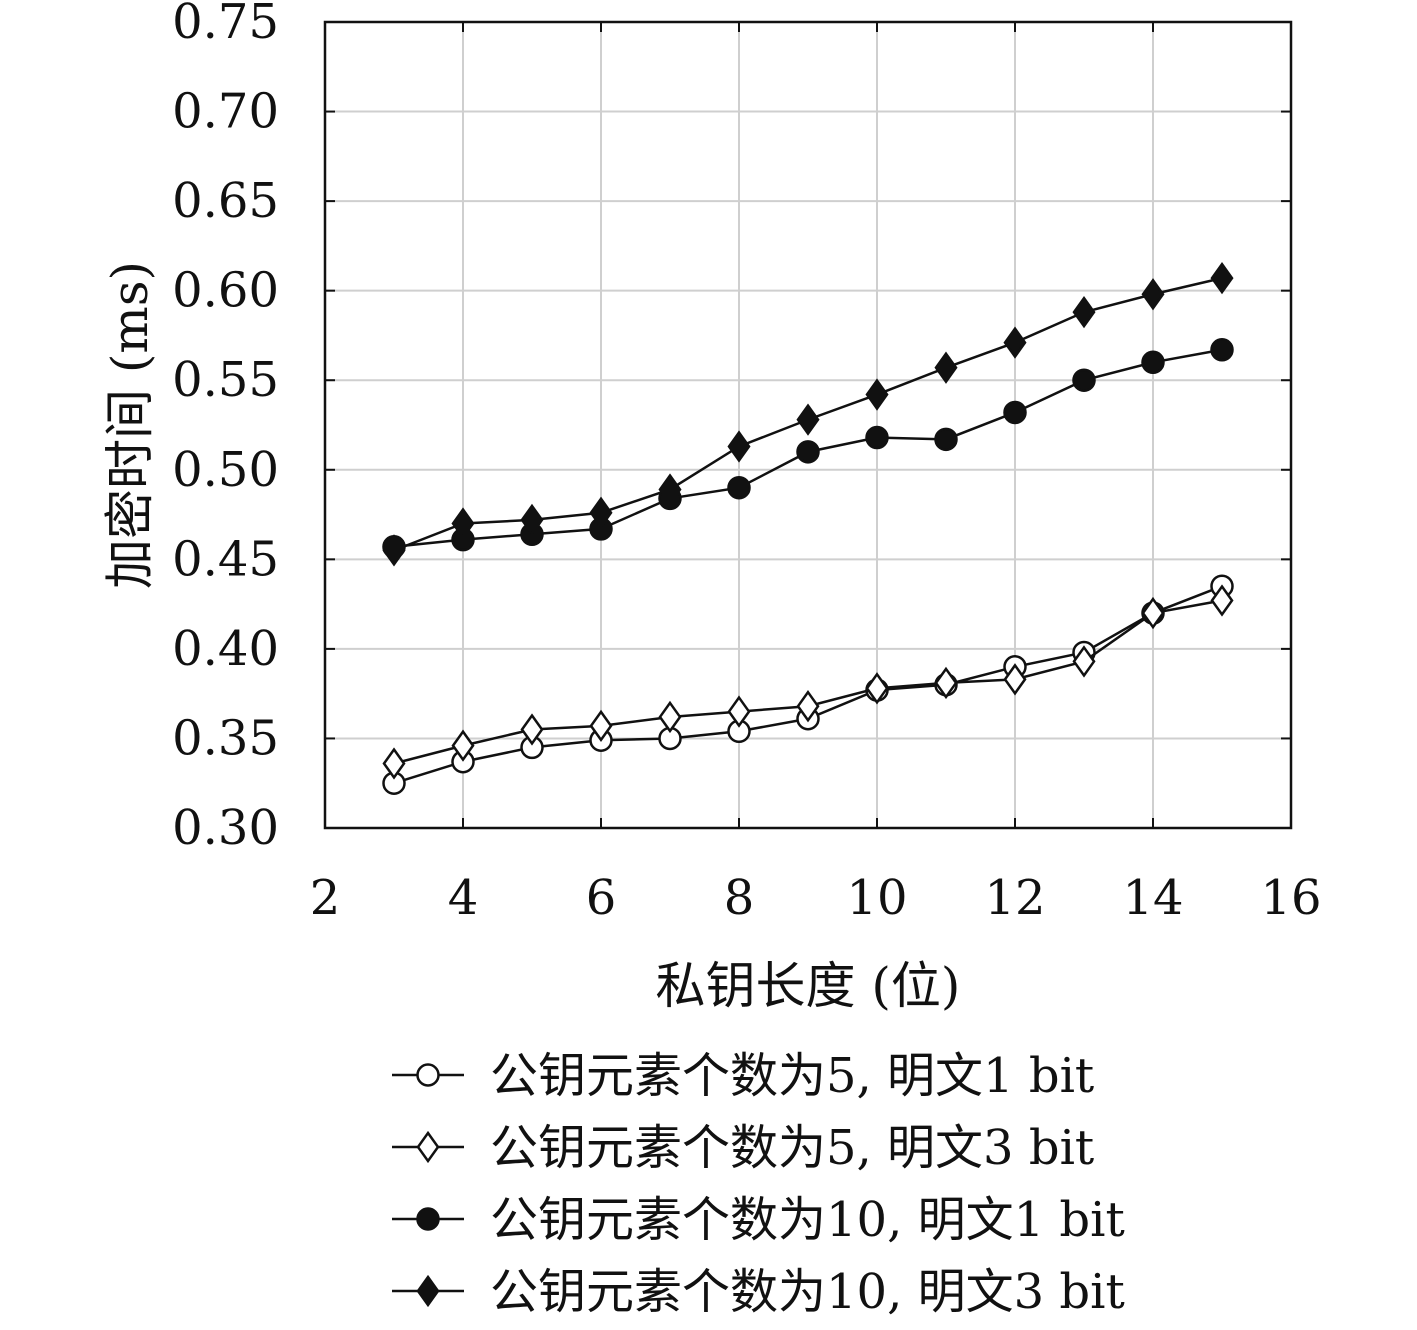  I want to click on y-tick-label: 0.35, so click(225, 738).